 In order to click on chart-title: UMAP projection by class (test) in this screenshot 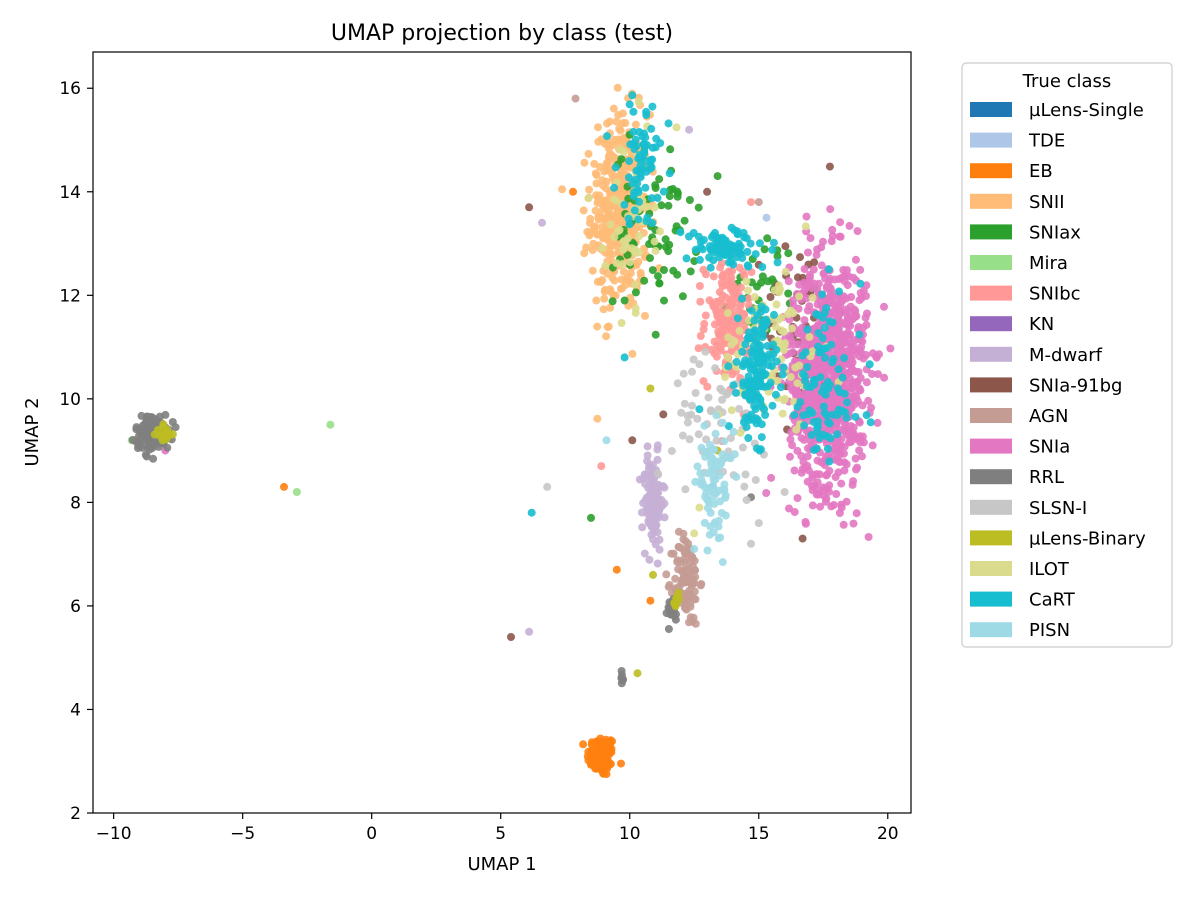, I will do `click(502, 33)`.